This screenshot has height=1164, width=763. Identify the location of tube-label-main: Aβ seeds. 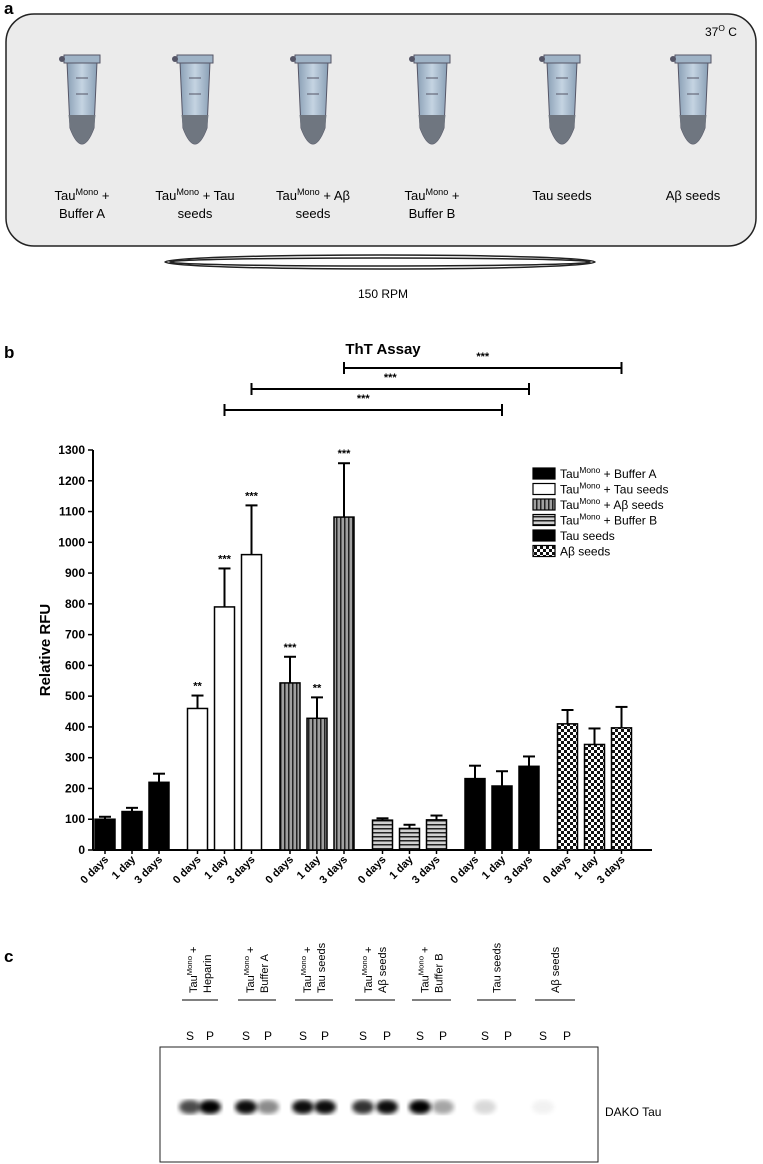
(693, 195).